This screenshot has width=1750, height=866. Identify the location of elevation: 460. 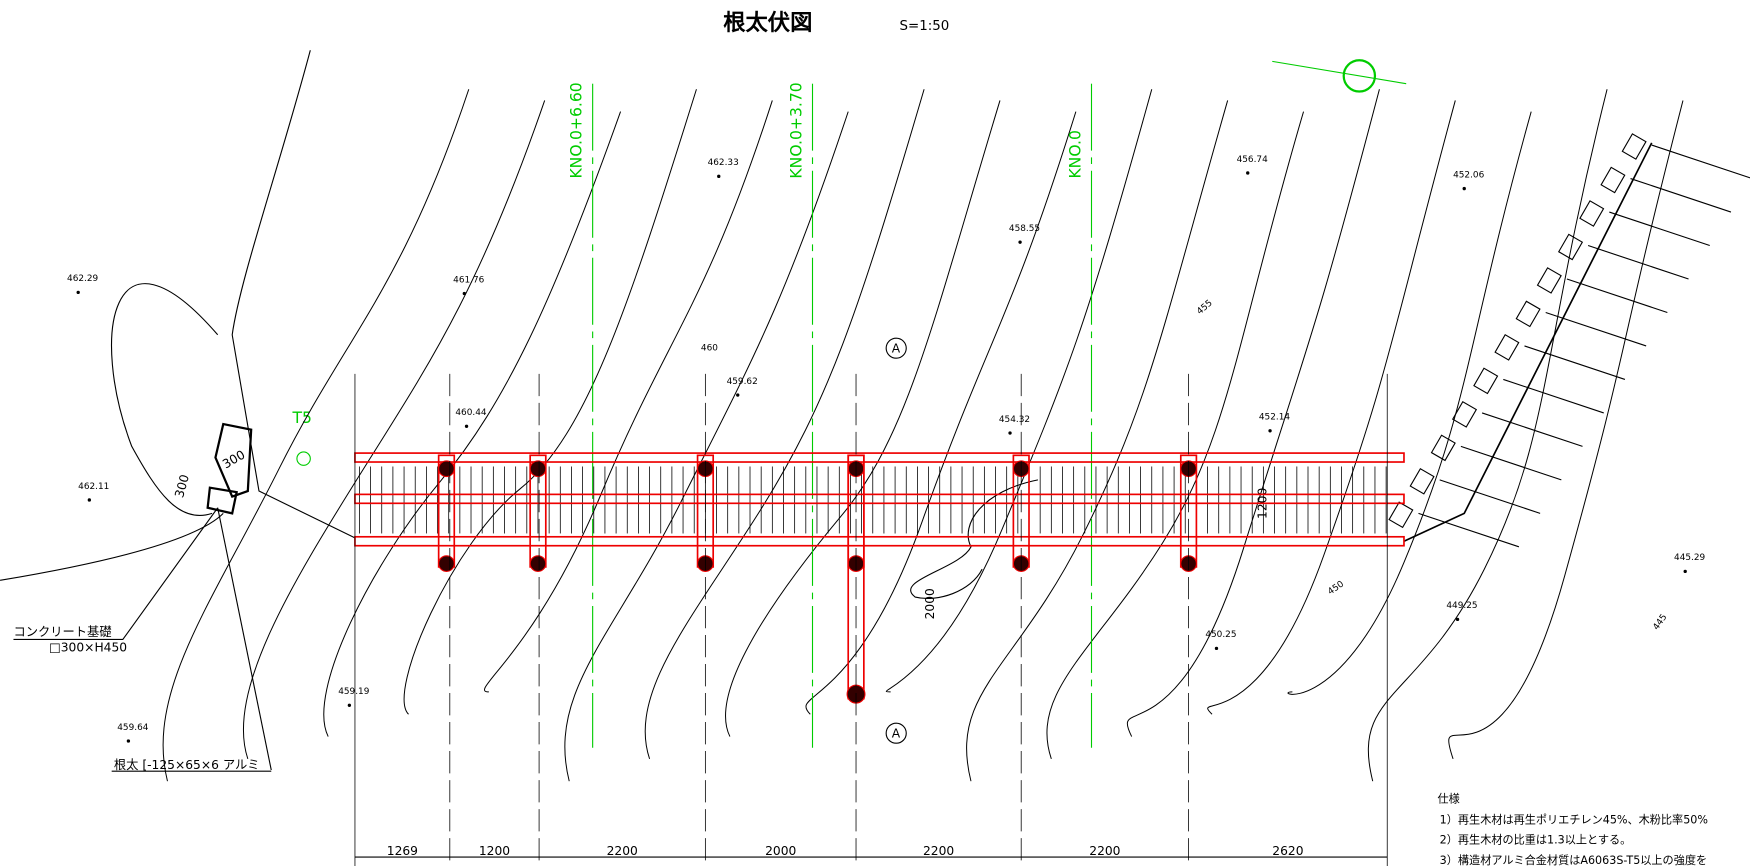
(709, 348).